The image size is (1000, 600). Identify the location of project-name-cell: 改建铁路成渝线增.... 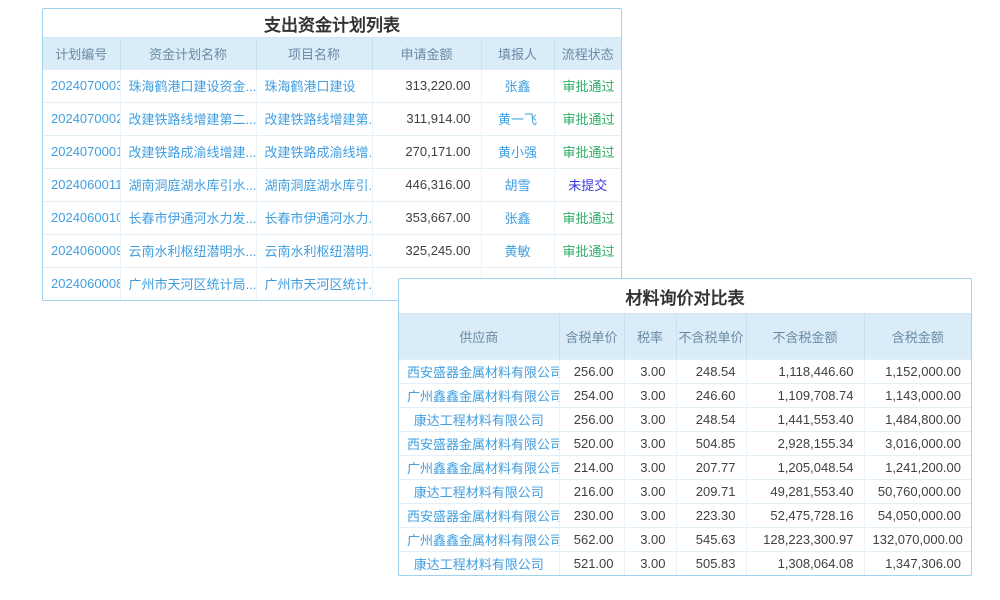
(314, 151).